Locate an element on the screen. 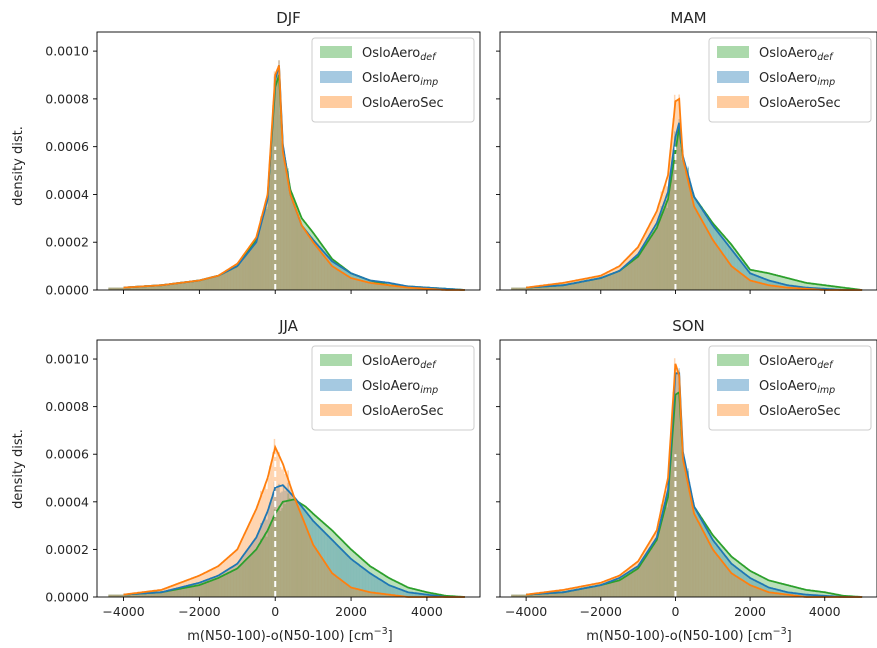 The width and height of the screenshot is (877, 648). histogram-bars is located at coordinates (286, 517).